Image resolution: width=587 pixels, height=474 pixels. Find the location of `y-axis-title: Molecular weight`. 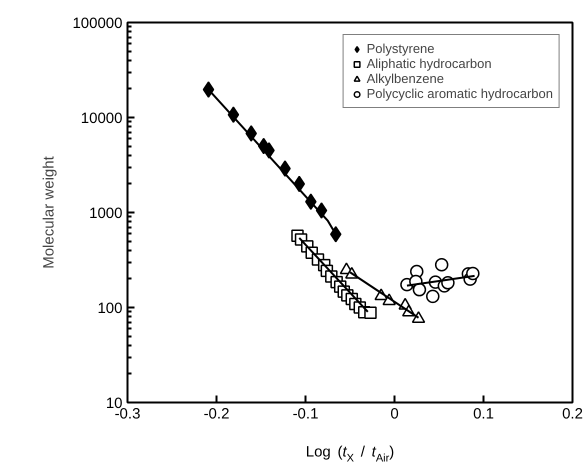

y-axis-title: Molecular weight is located at coordinates (49, 212).